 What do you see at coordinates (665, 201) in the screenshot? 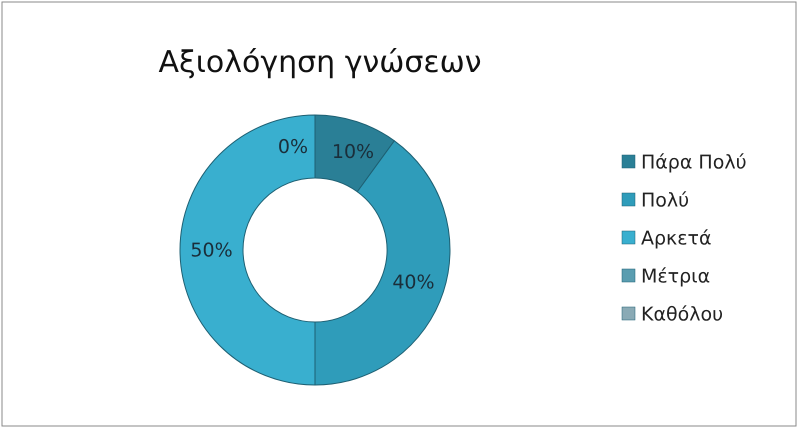
I see `legend-label: Πολύ` at bounding box center [665, 201].